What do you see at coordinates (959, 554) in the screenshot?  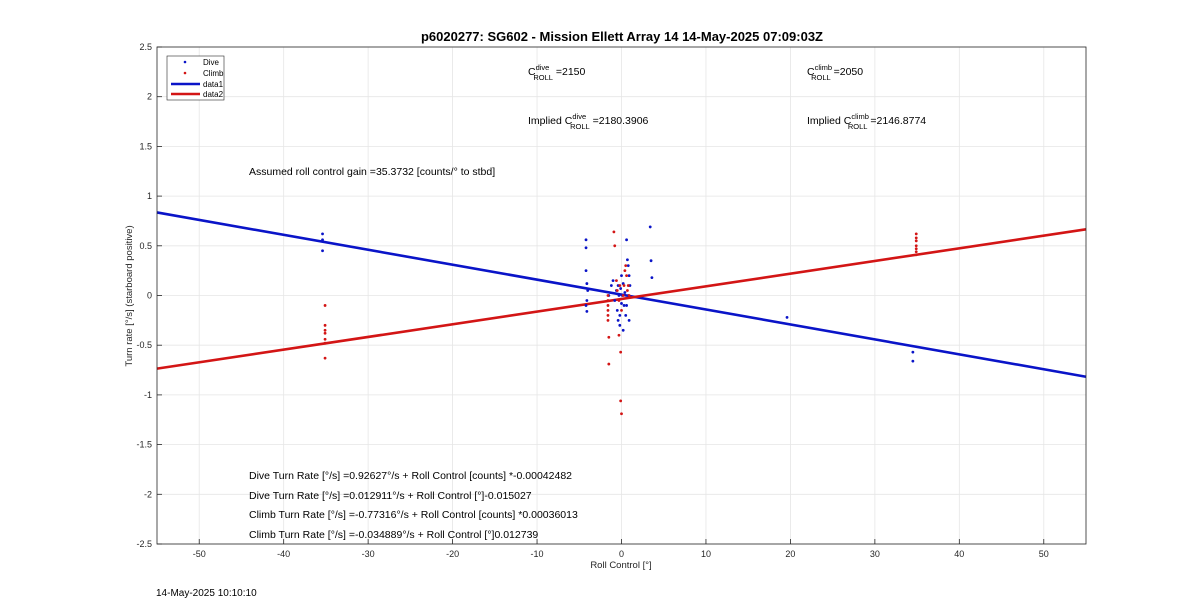 I see `x-tick-label: 40` at bounding box center [959, 554].